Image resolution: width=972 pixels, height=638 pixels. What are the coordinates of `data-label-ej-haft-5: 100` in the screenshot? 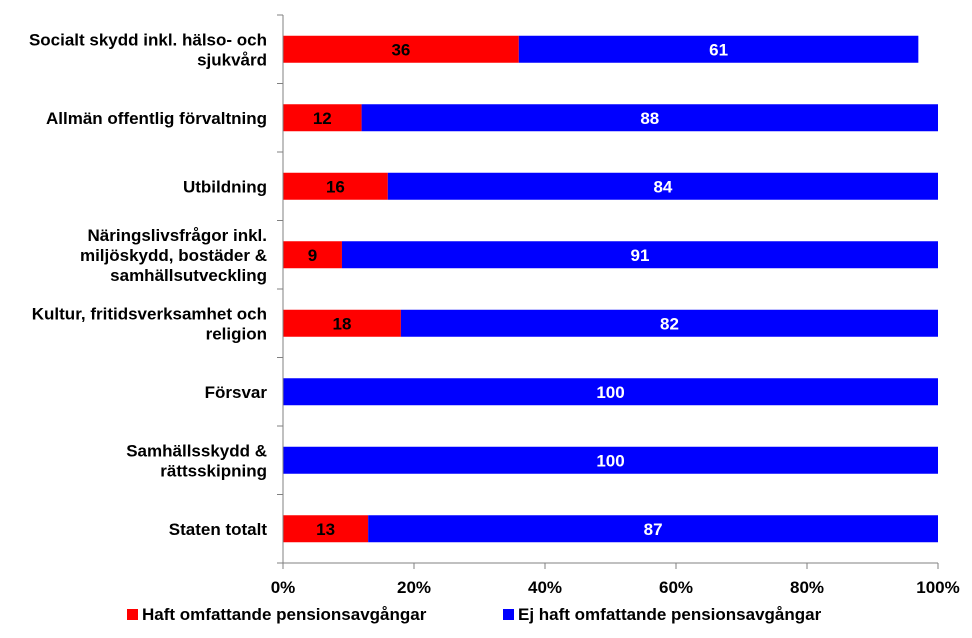 It's located at (610, 392).